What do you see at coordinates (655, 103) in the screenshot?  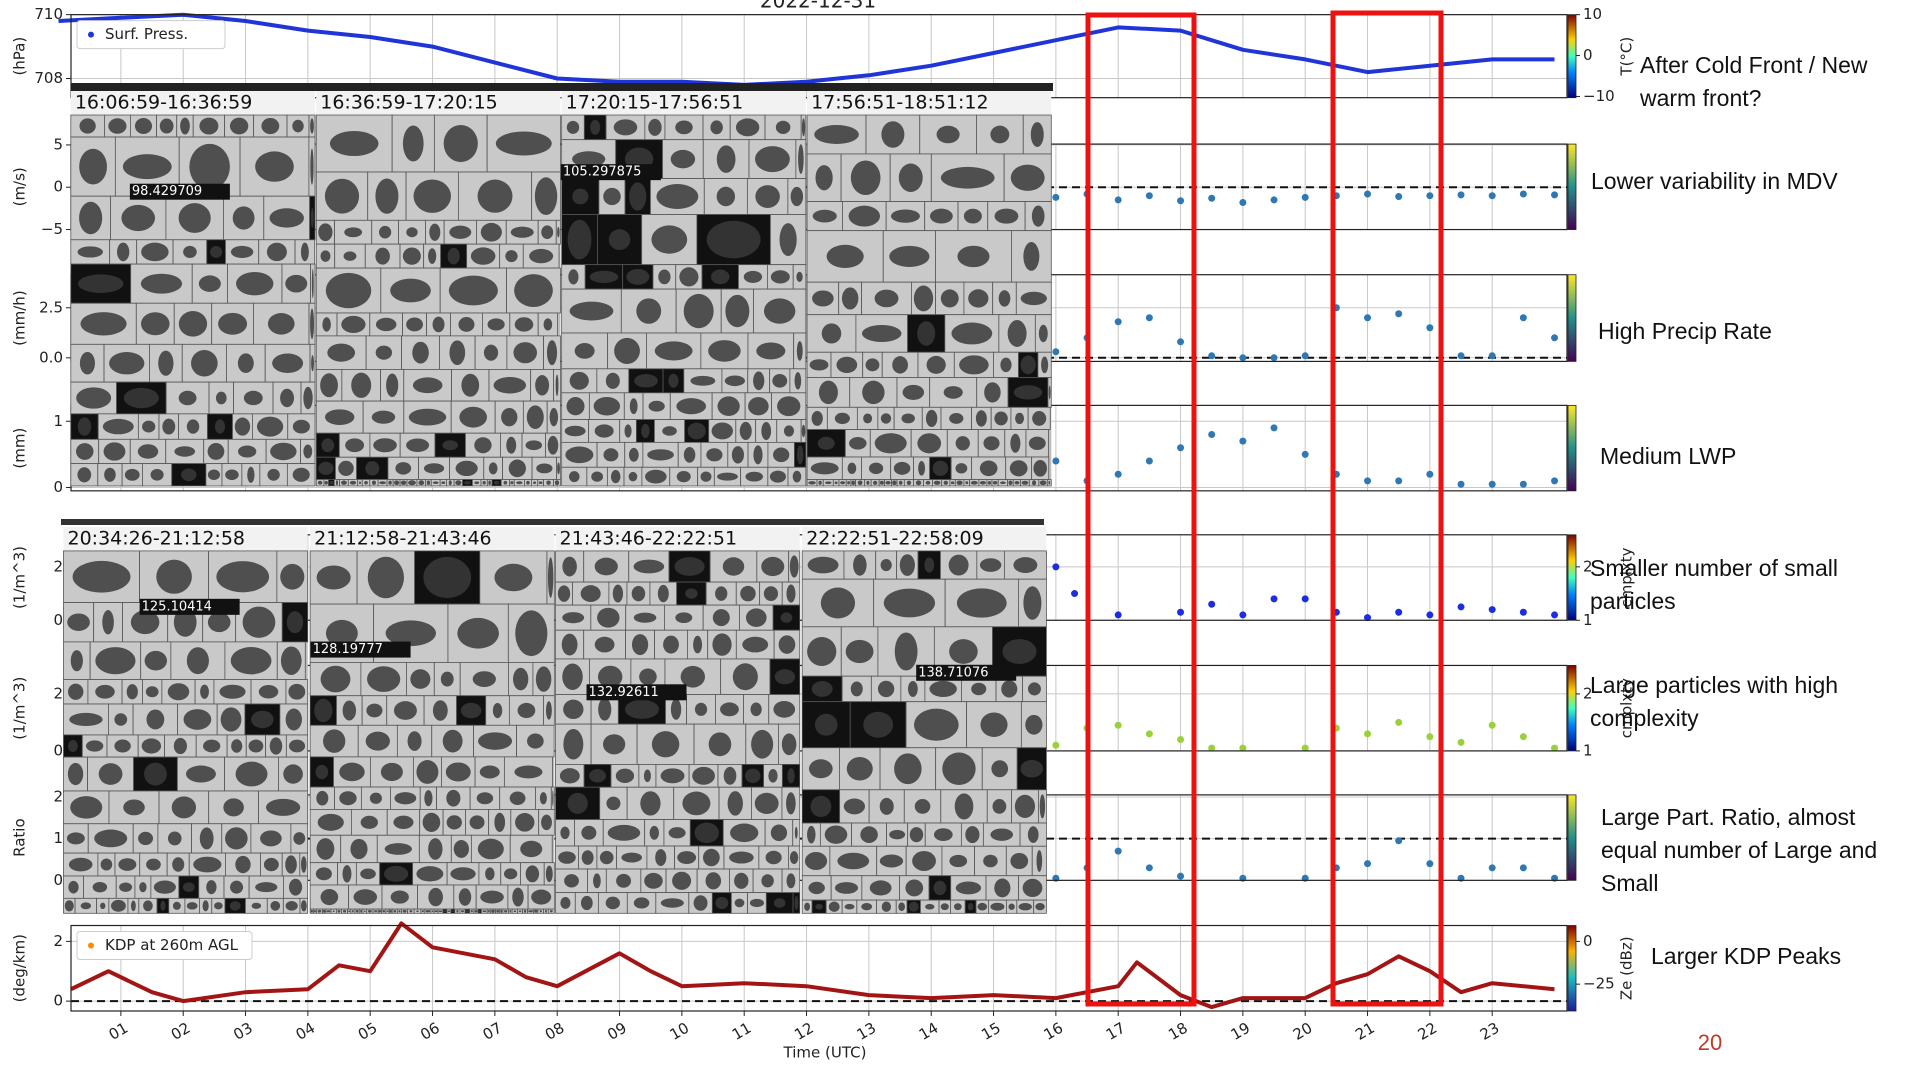 I see `collage-label: 17:20:15-17:56:51` at bounding box center [655, 103].